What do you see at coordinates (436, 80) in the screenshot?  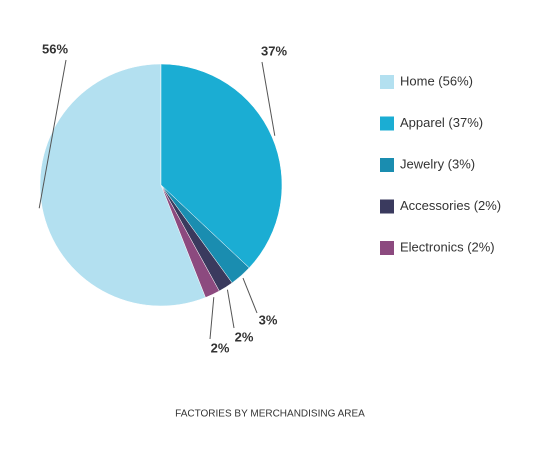 I see `legend-label: Home (56%)` at bounding box center [436, 80].